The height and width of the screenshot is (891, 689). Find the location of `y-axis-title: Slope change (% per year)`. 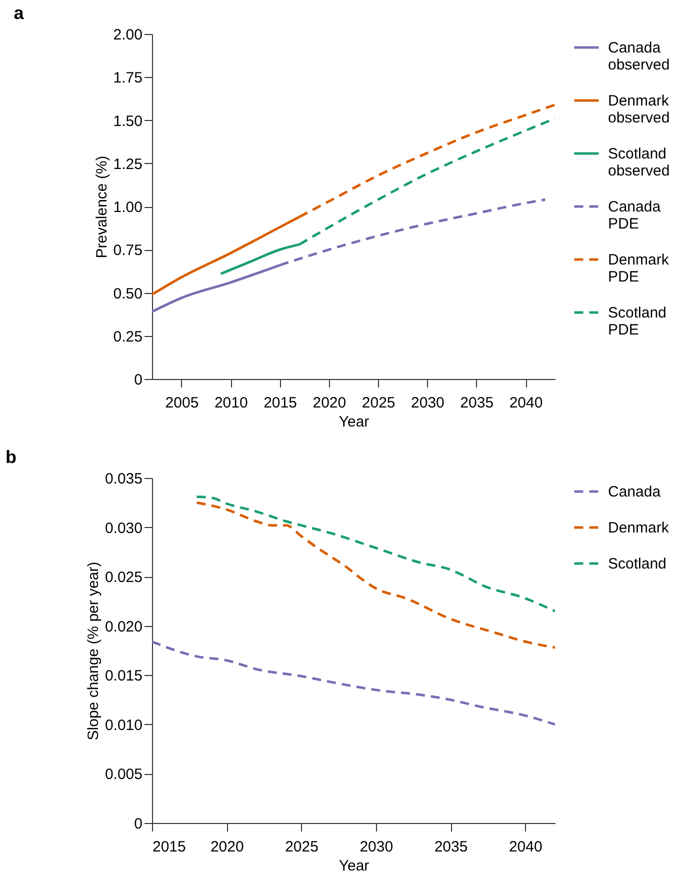

y-axis-title: Slope change (% per year) is located at coordinates (93, 651).